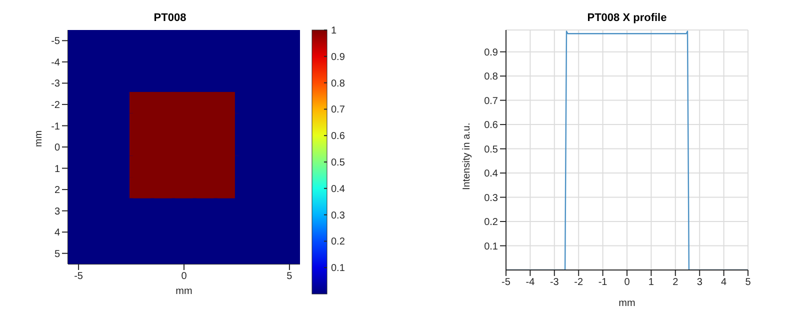 Image resolution: width=791 pixels, height=331 pixels. I want to click on y-tick-label: -3, so click(55, 84).